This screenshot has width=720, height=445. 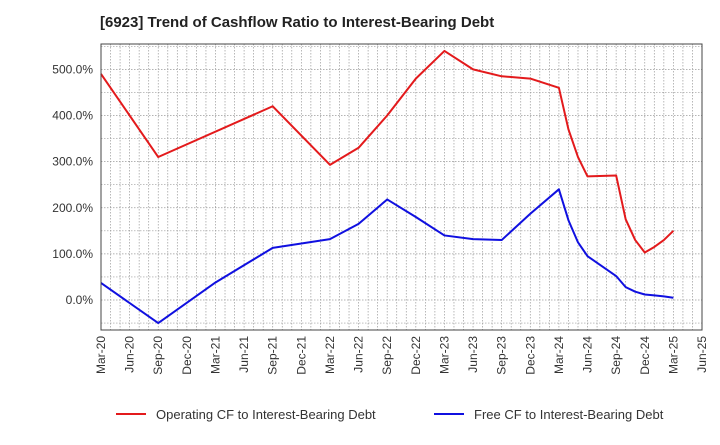 What do you see at coordinates (502, 355) in the screenshot?
I see `x-tick-label: Sep-23` at bounding box center [502, 355].